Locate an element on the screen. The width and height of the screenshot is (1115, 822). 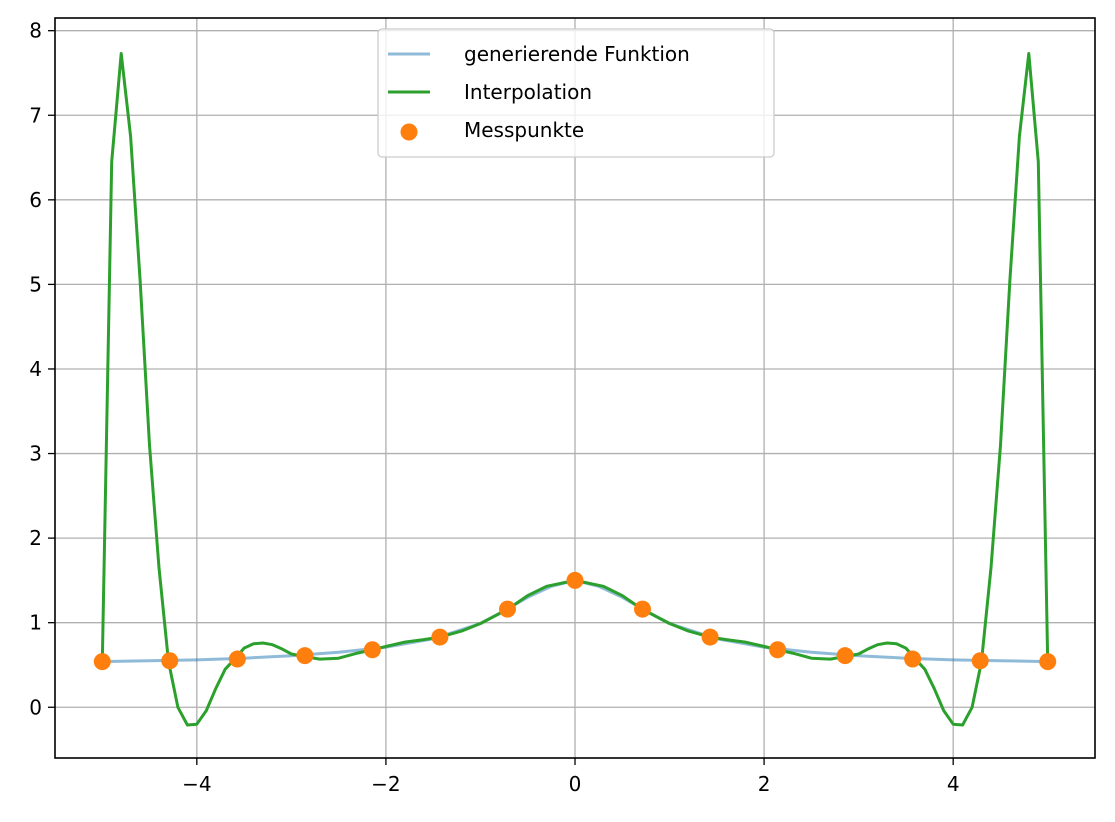
y-tick-label: 7 is located at coordinates (35, 115).